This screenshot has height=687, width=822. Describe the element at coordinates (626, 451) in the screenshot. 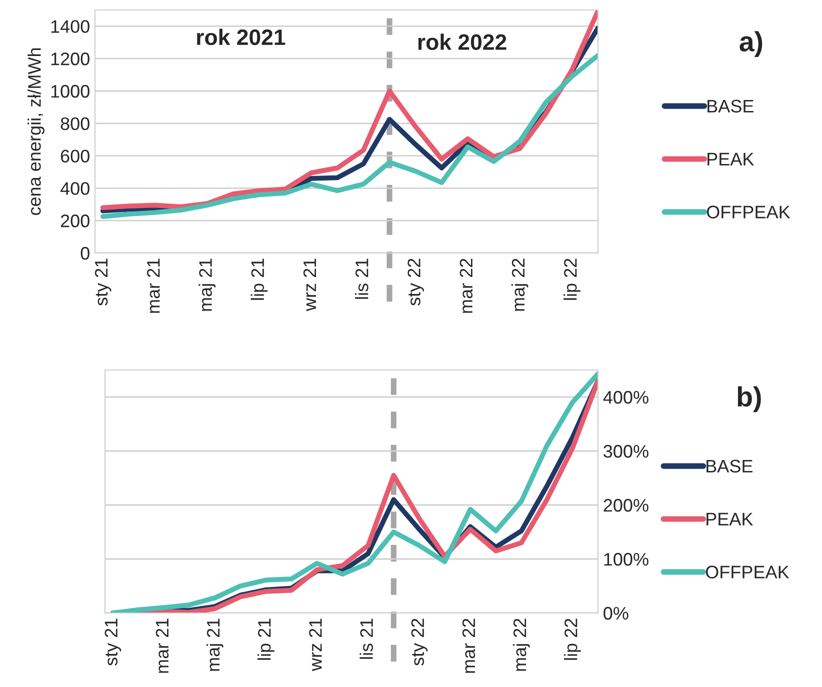

I see `y-tick-label: 300%` at that location.